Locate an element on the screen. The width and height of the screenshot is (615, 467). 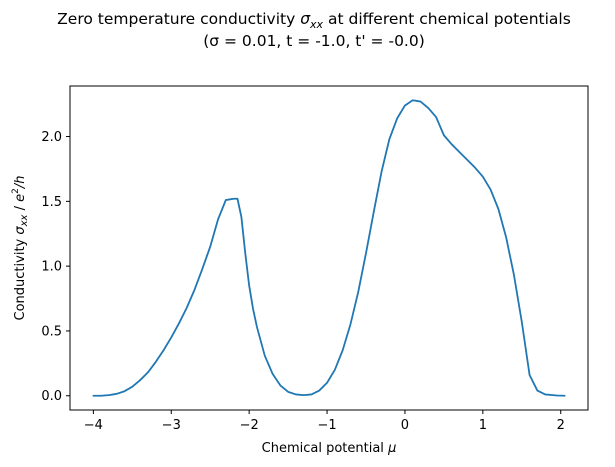
x-axis-label: Chemical potential μ is located at coordinates (329, 448).